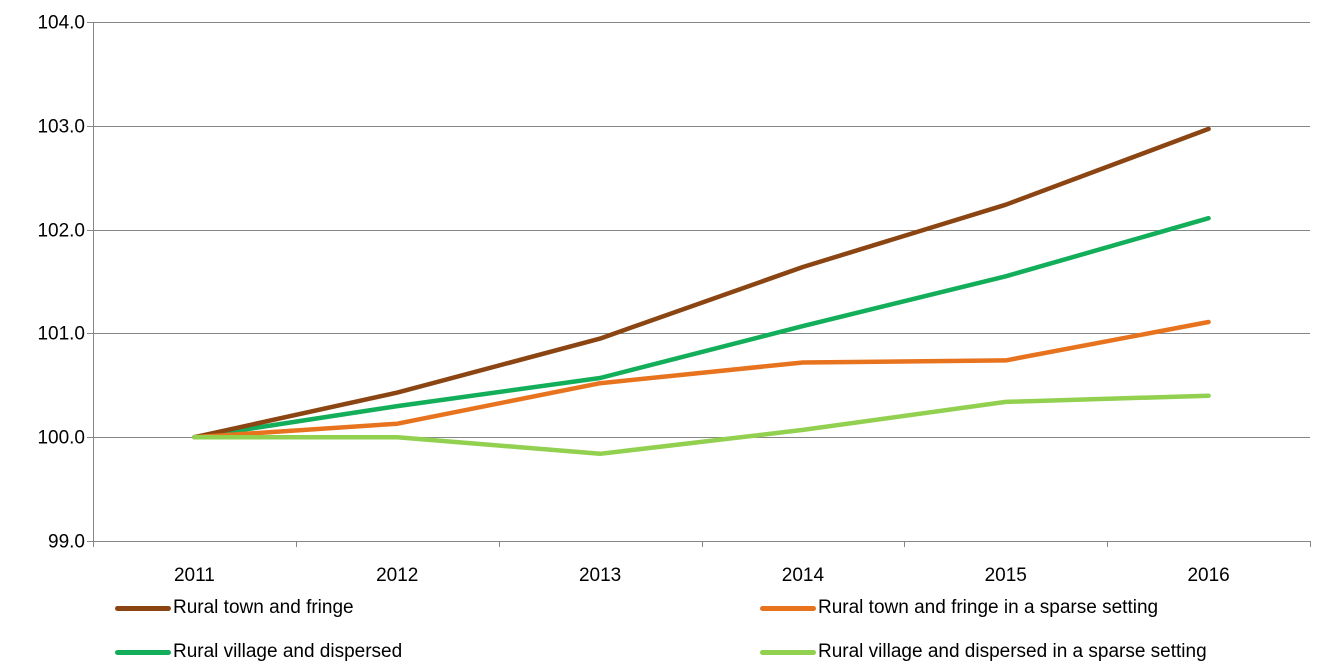 The width and height of the screenshot is (1322, 664). What do you see at coordinates (1208, 575) in the screenshot?
I see `x-tick-label: 2016` at bounding box center [1208, 575].